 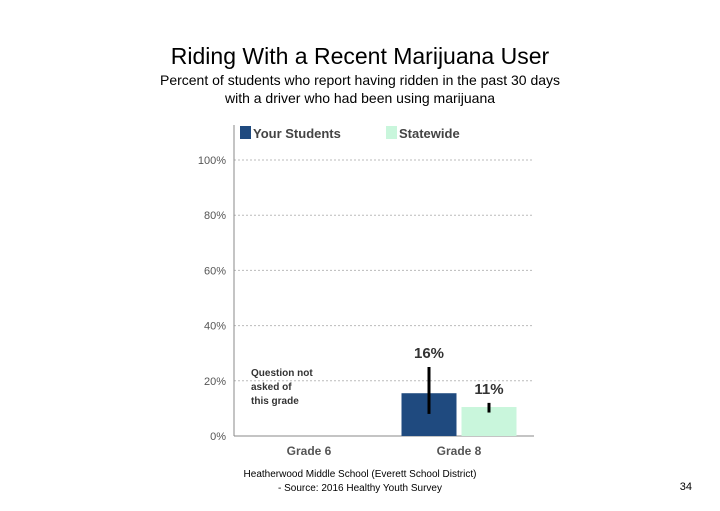 What do you see at coordinates (271, 387) in the screenshot?
I see `annotation-line: asked of` at bounding box center [271, 387].